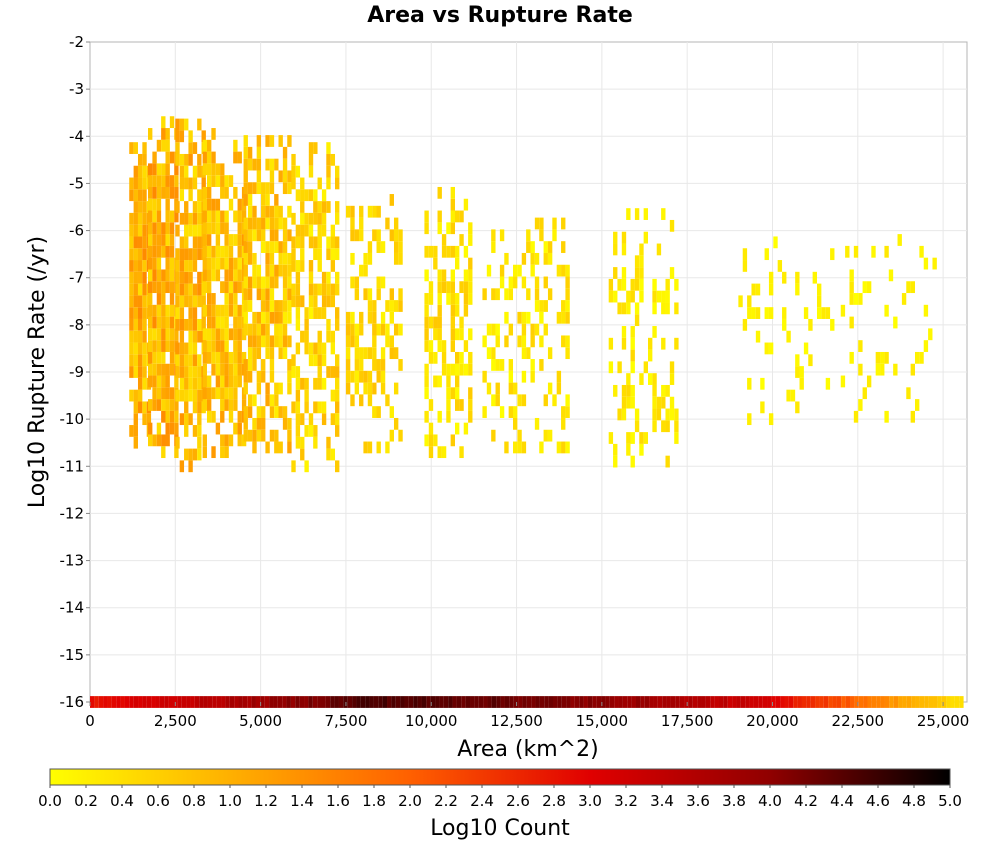 The image size is (1000, 850). I want to click on y-tick-label: -14, so click(72, 608).